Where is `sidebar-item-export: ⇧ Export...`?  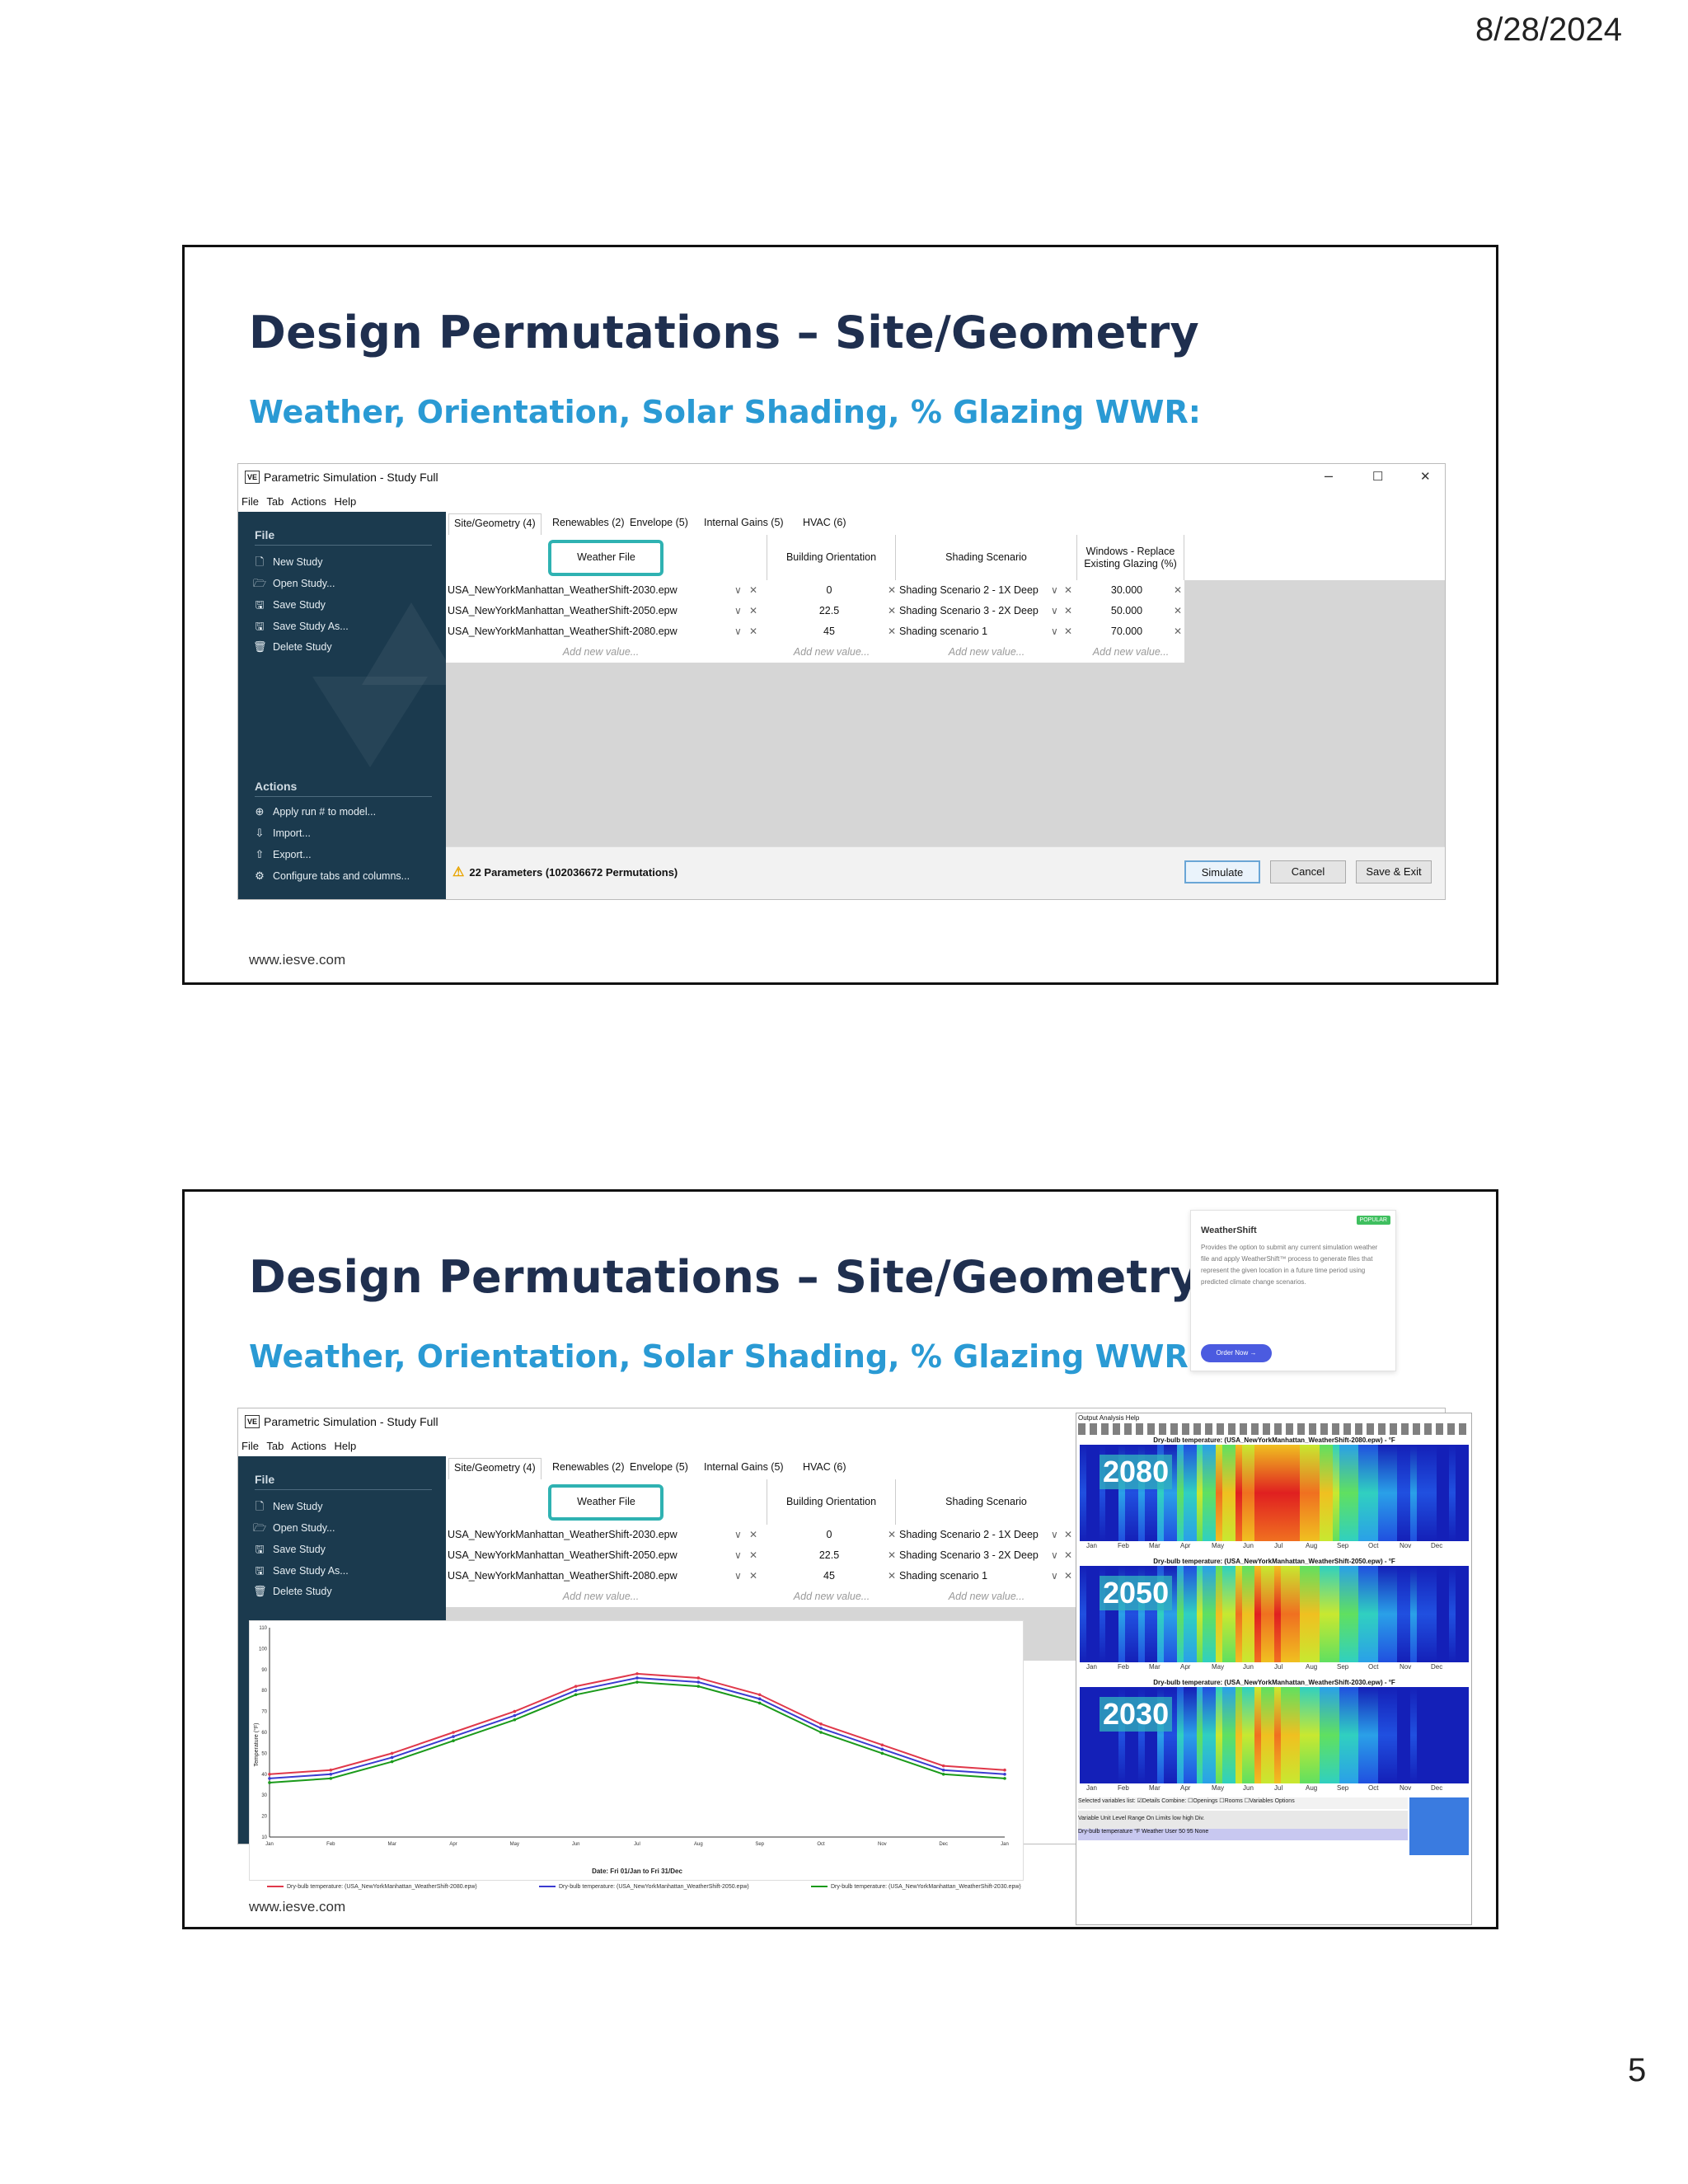
sidebar-item-export: ⇧ Export... is located at coordinates (282, 854).